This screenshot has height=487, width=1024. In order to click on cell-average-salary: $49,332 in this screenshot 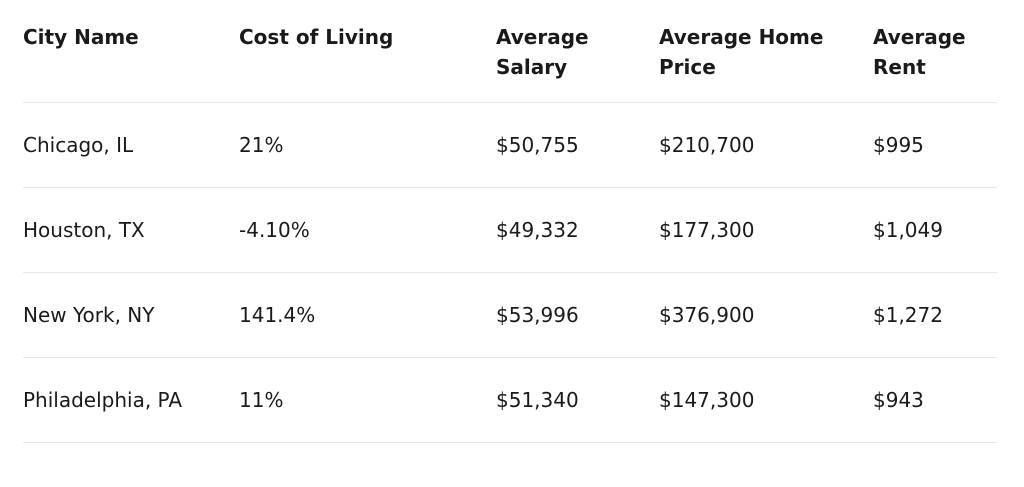, I will do `click(577, 230)`.